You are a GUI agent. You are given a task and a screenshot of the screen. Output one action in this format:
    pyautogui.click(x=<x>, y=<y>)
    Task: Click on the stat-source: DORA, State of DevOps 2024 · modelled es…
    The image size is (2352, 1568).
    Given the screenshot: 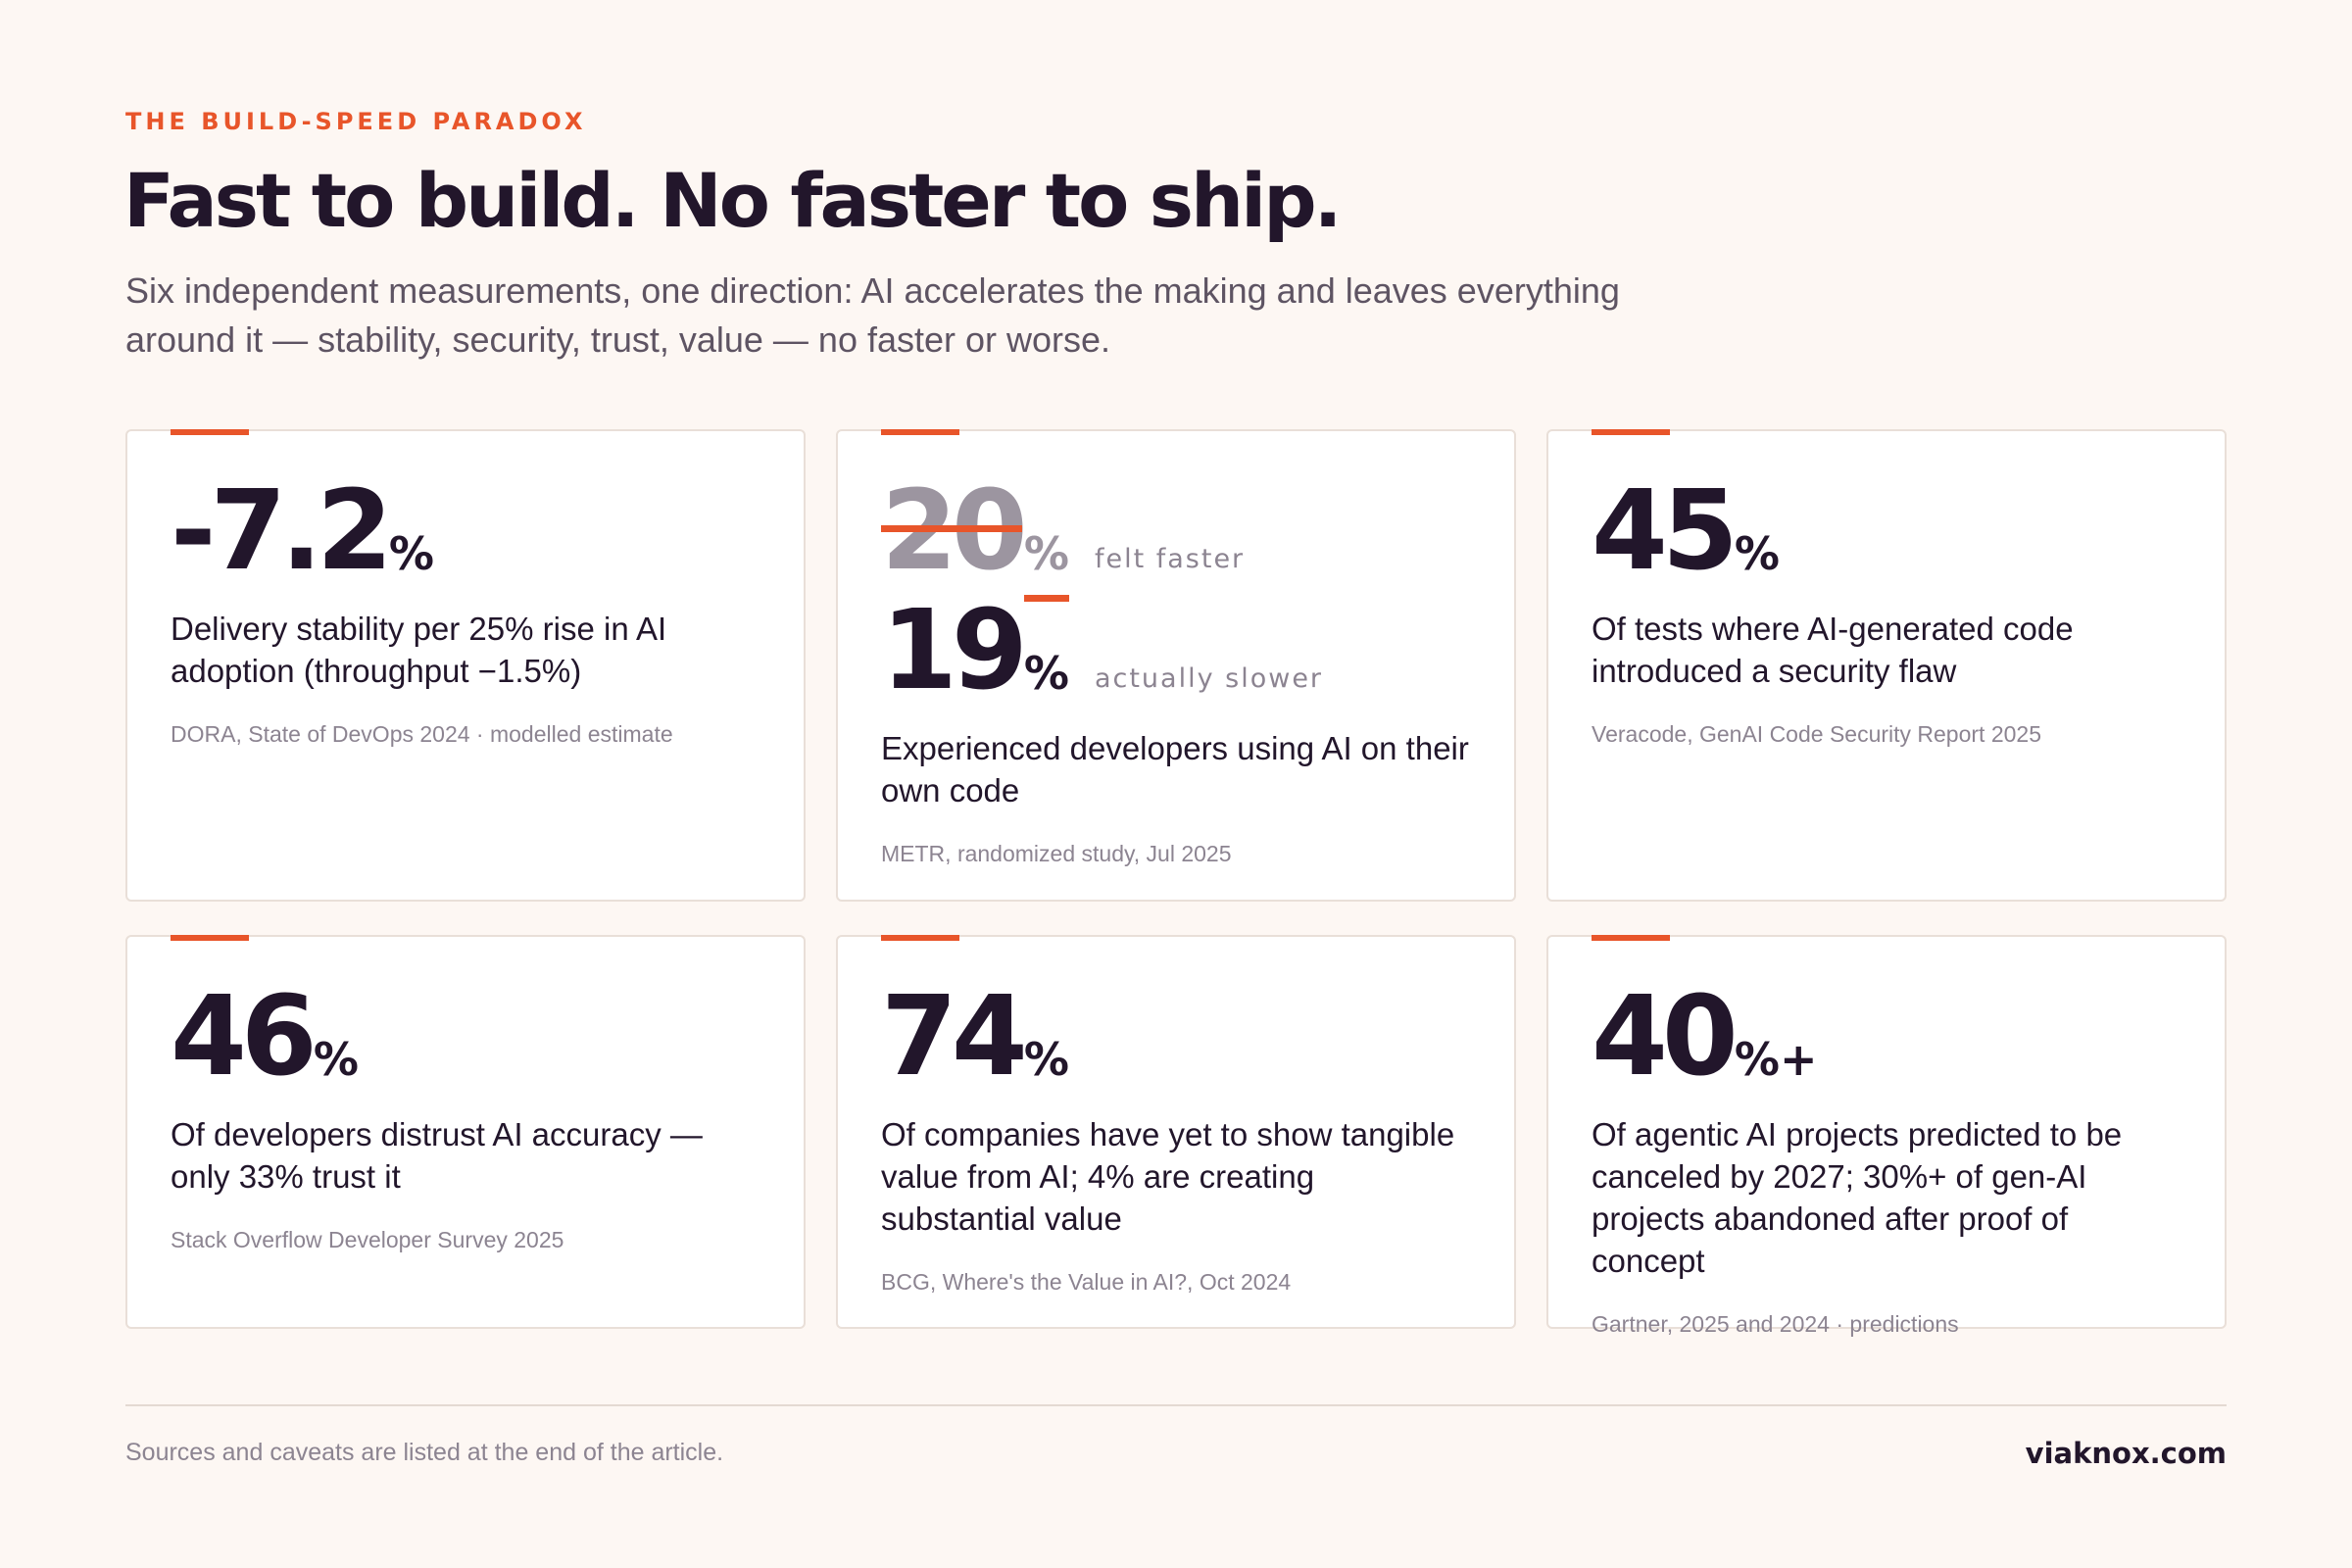 What is the action you would take?
    pyautogui.click(x=422, y=734)
    